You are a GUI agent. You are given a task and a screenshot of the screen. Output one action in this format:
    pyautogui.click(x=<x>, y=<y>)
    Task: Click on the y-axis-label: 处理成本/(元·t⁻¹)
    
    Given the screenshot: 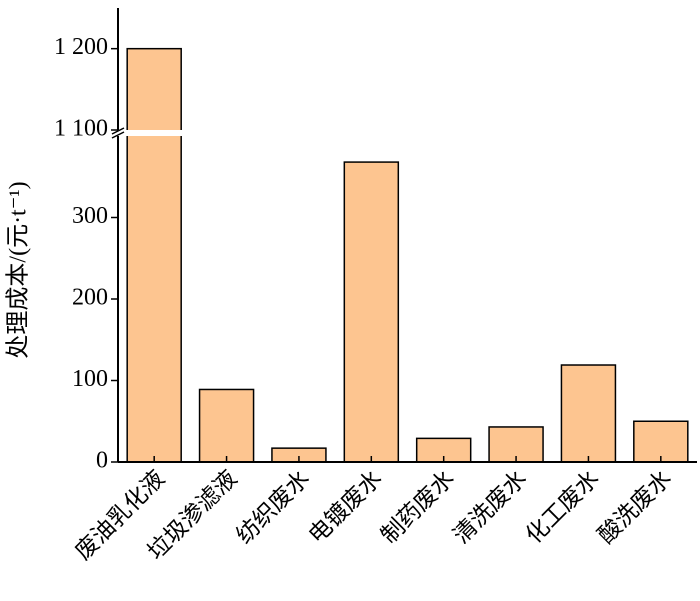 What is the action you would take?
    pyautogui.click(x=18, y=269)
    